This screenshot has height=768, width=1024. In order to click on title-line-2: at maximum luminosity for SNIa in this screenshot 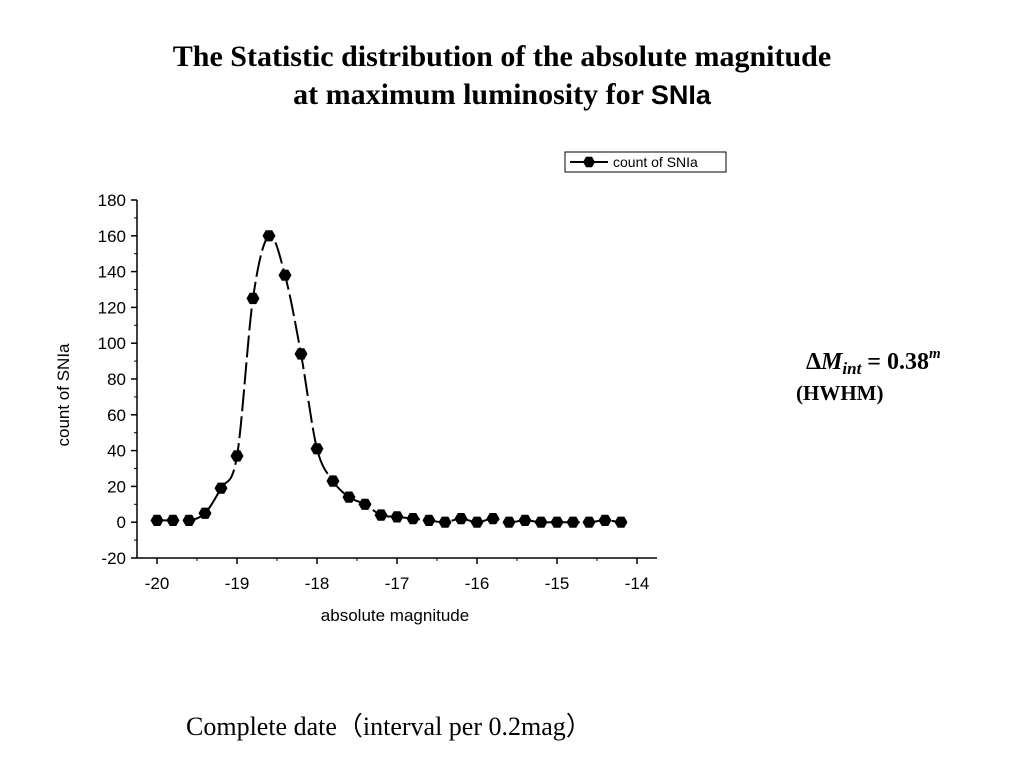, I will do `click(502, 95)`.